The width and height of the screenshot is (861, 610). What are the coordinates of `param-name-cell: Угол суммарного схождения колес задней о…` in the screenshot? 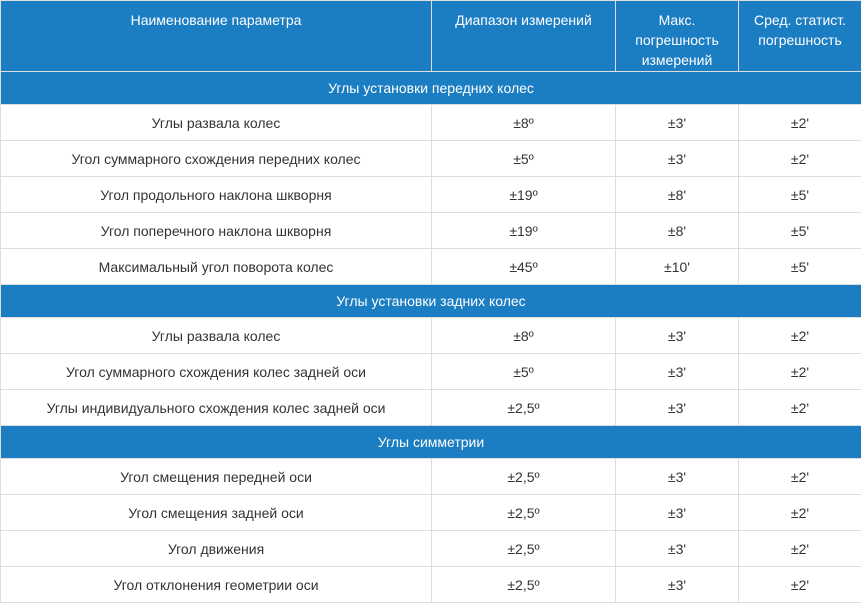 It's located at (216, 371).